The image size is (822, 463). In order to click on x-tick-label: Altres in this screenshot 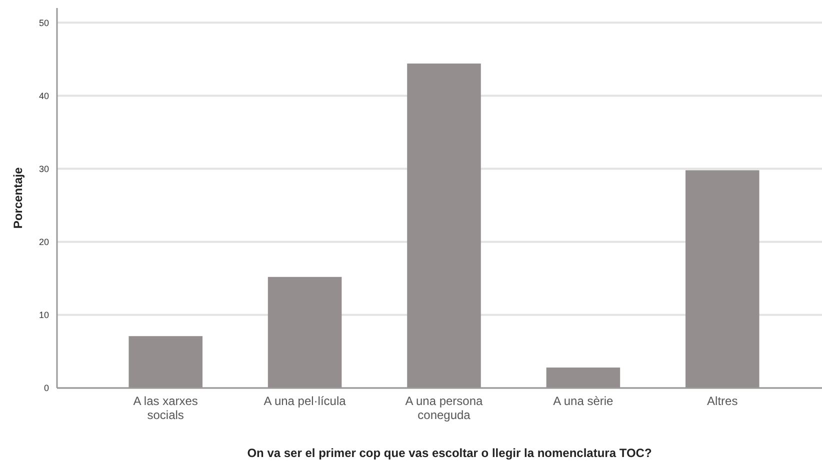, I will do `click(722, 401)`.